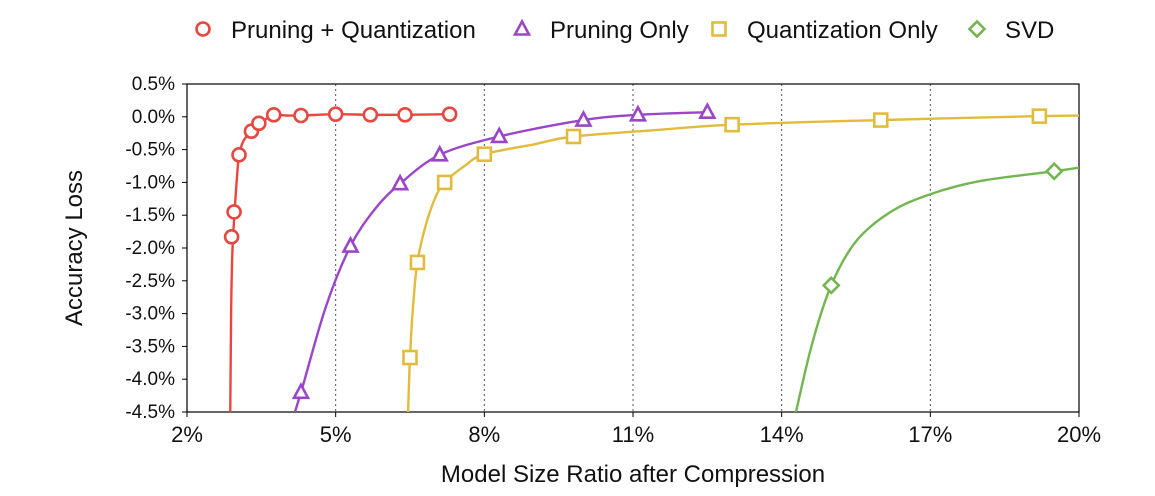 The width and height of the screenshot is (1155, 496). What do you see at coordinates (633, 434) in the screenshot?
I see `x-tick-label: 11%` at bounding box center [633, 434].